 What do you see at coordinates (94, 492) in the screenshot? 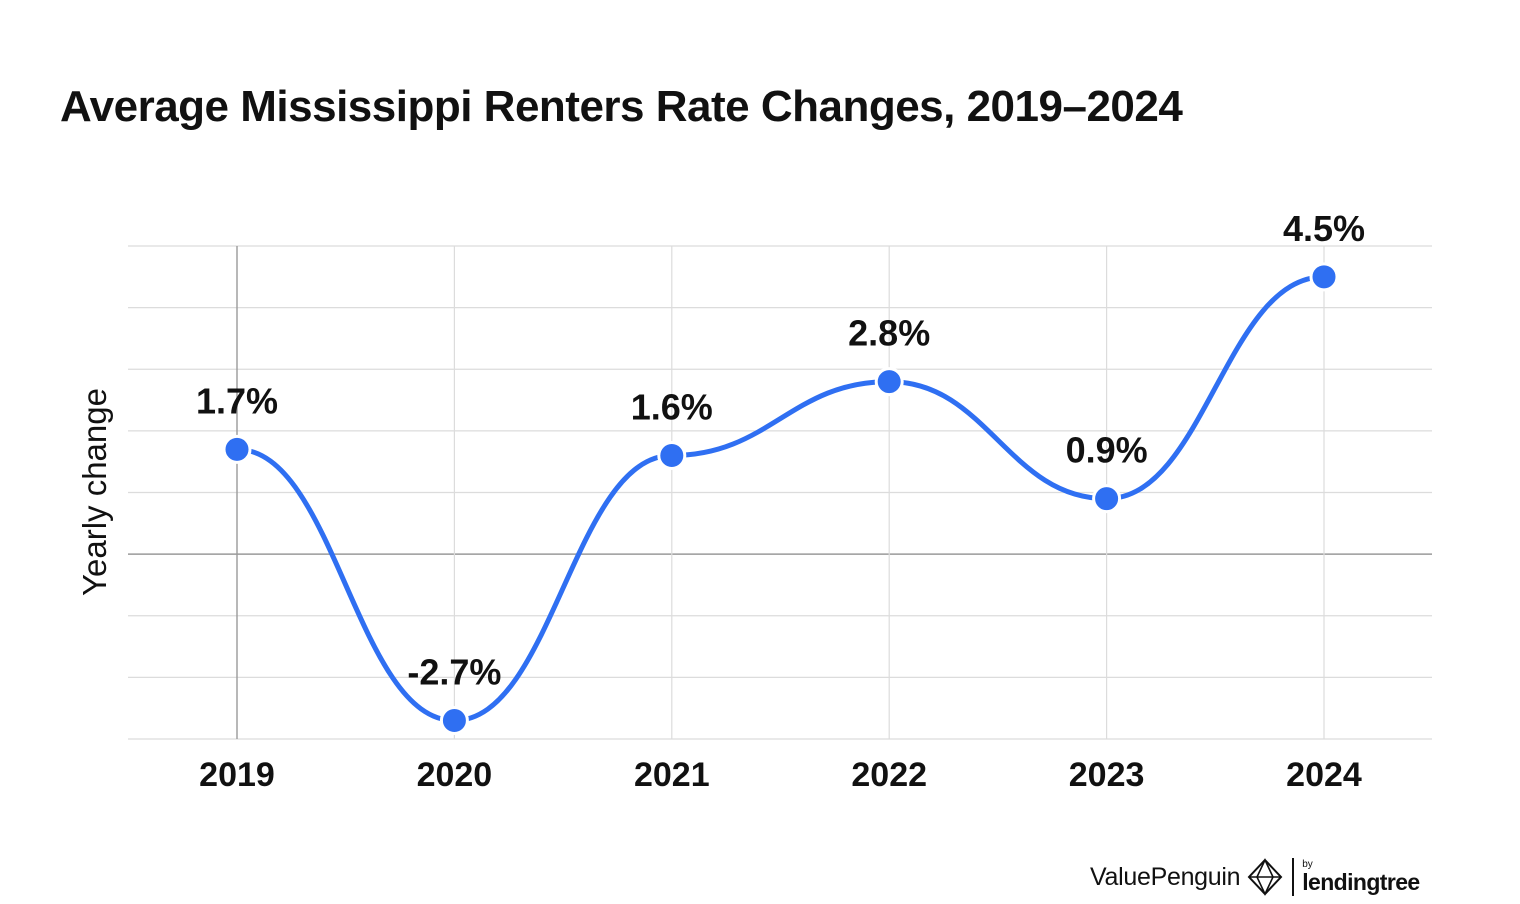
I see `y-axis-label: Yearly change` at bounding box center [94, 492].